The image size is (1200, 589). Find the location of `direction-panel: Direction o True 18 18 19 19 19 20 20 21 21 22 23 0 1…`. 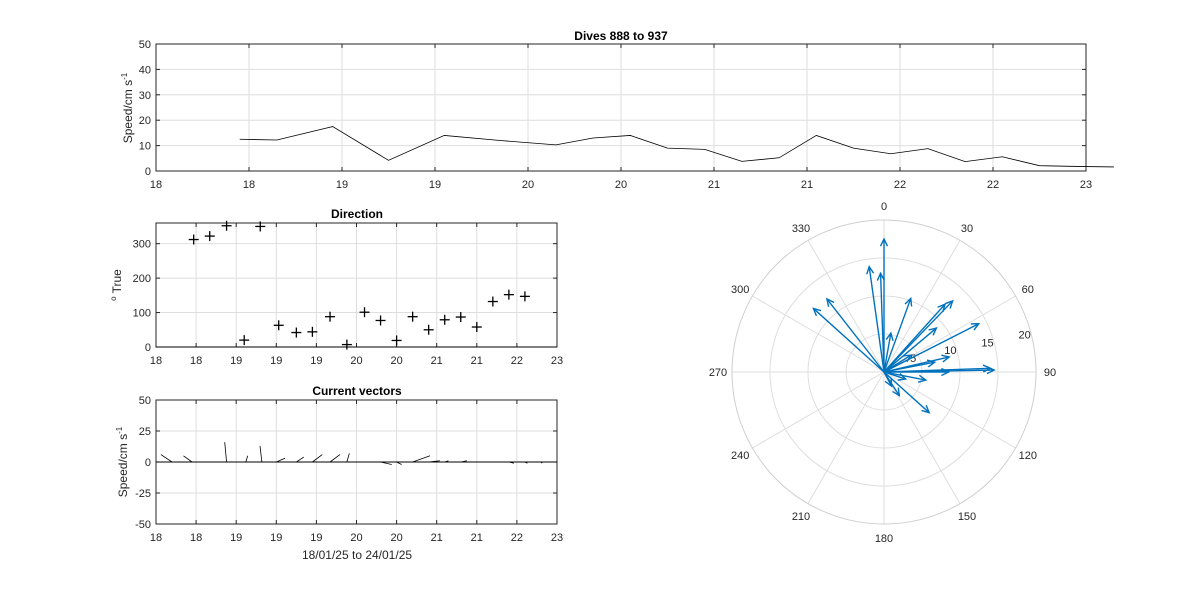

direction-panel: Direction o True 18 18 19 19 19 20 20 21 21 22 23 0 1… is located at coordinates (336, 287).